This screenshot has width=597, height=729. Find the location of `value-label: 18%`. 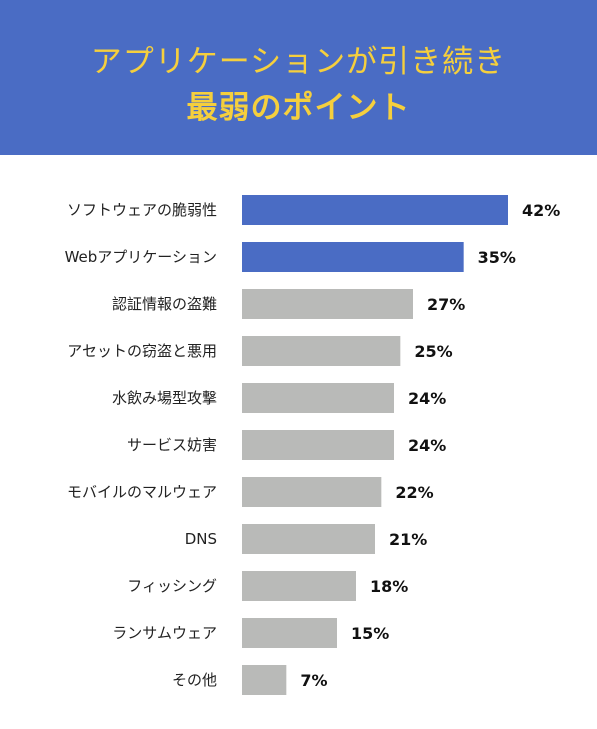

value-label: 18% is located at coordinates (389, 586).